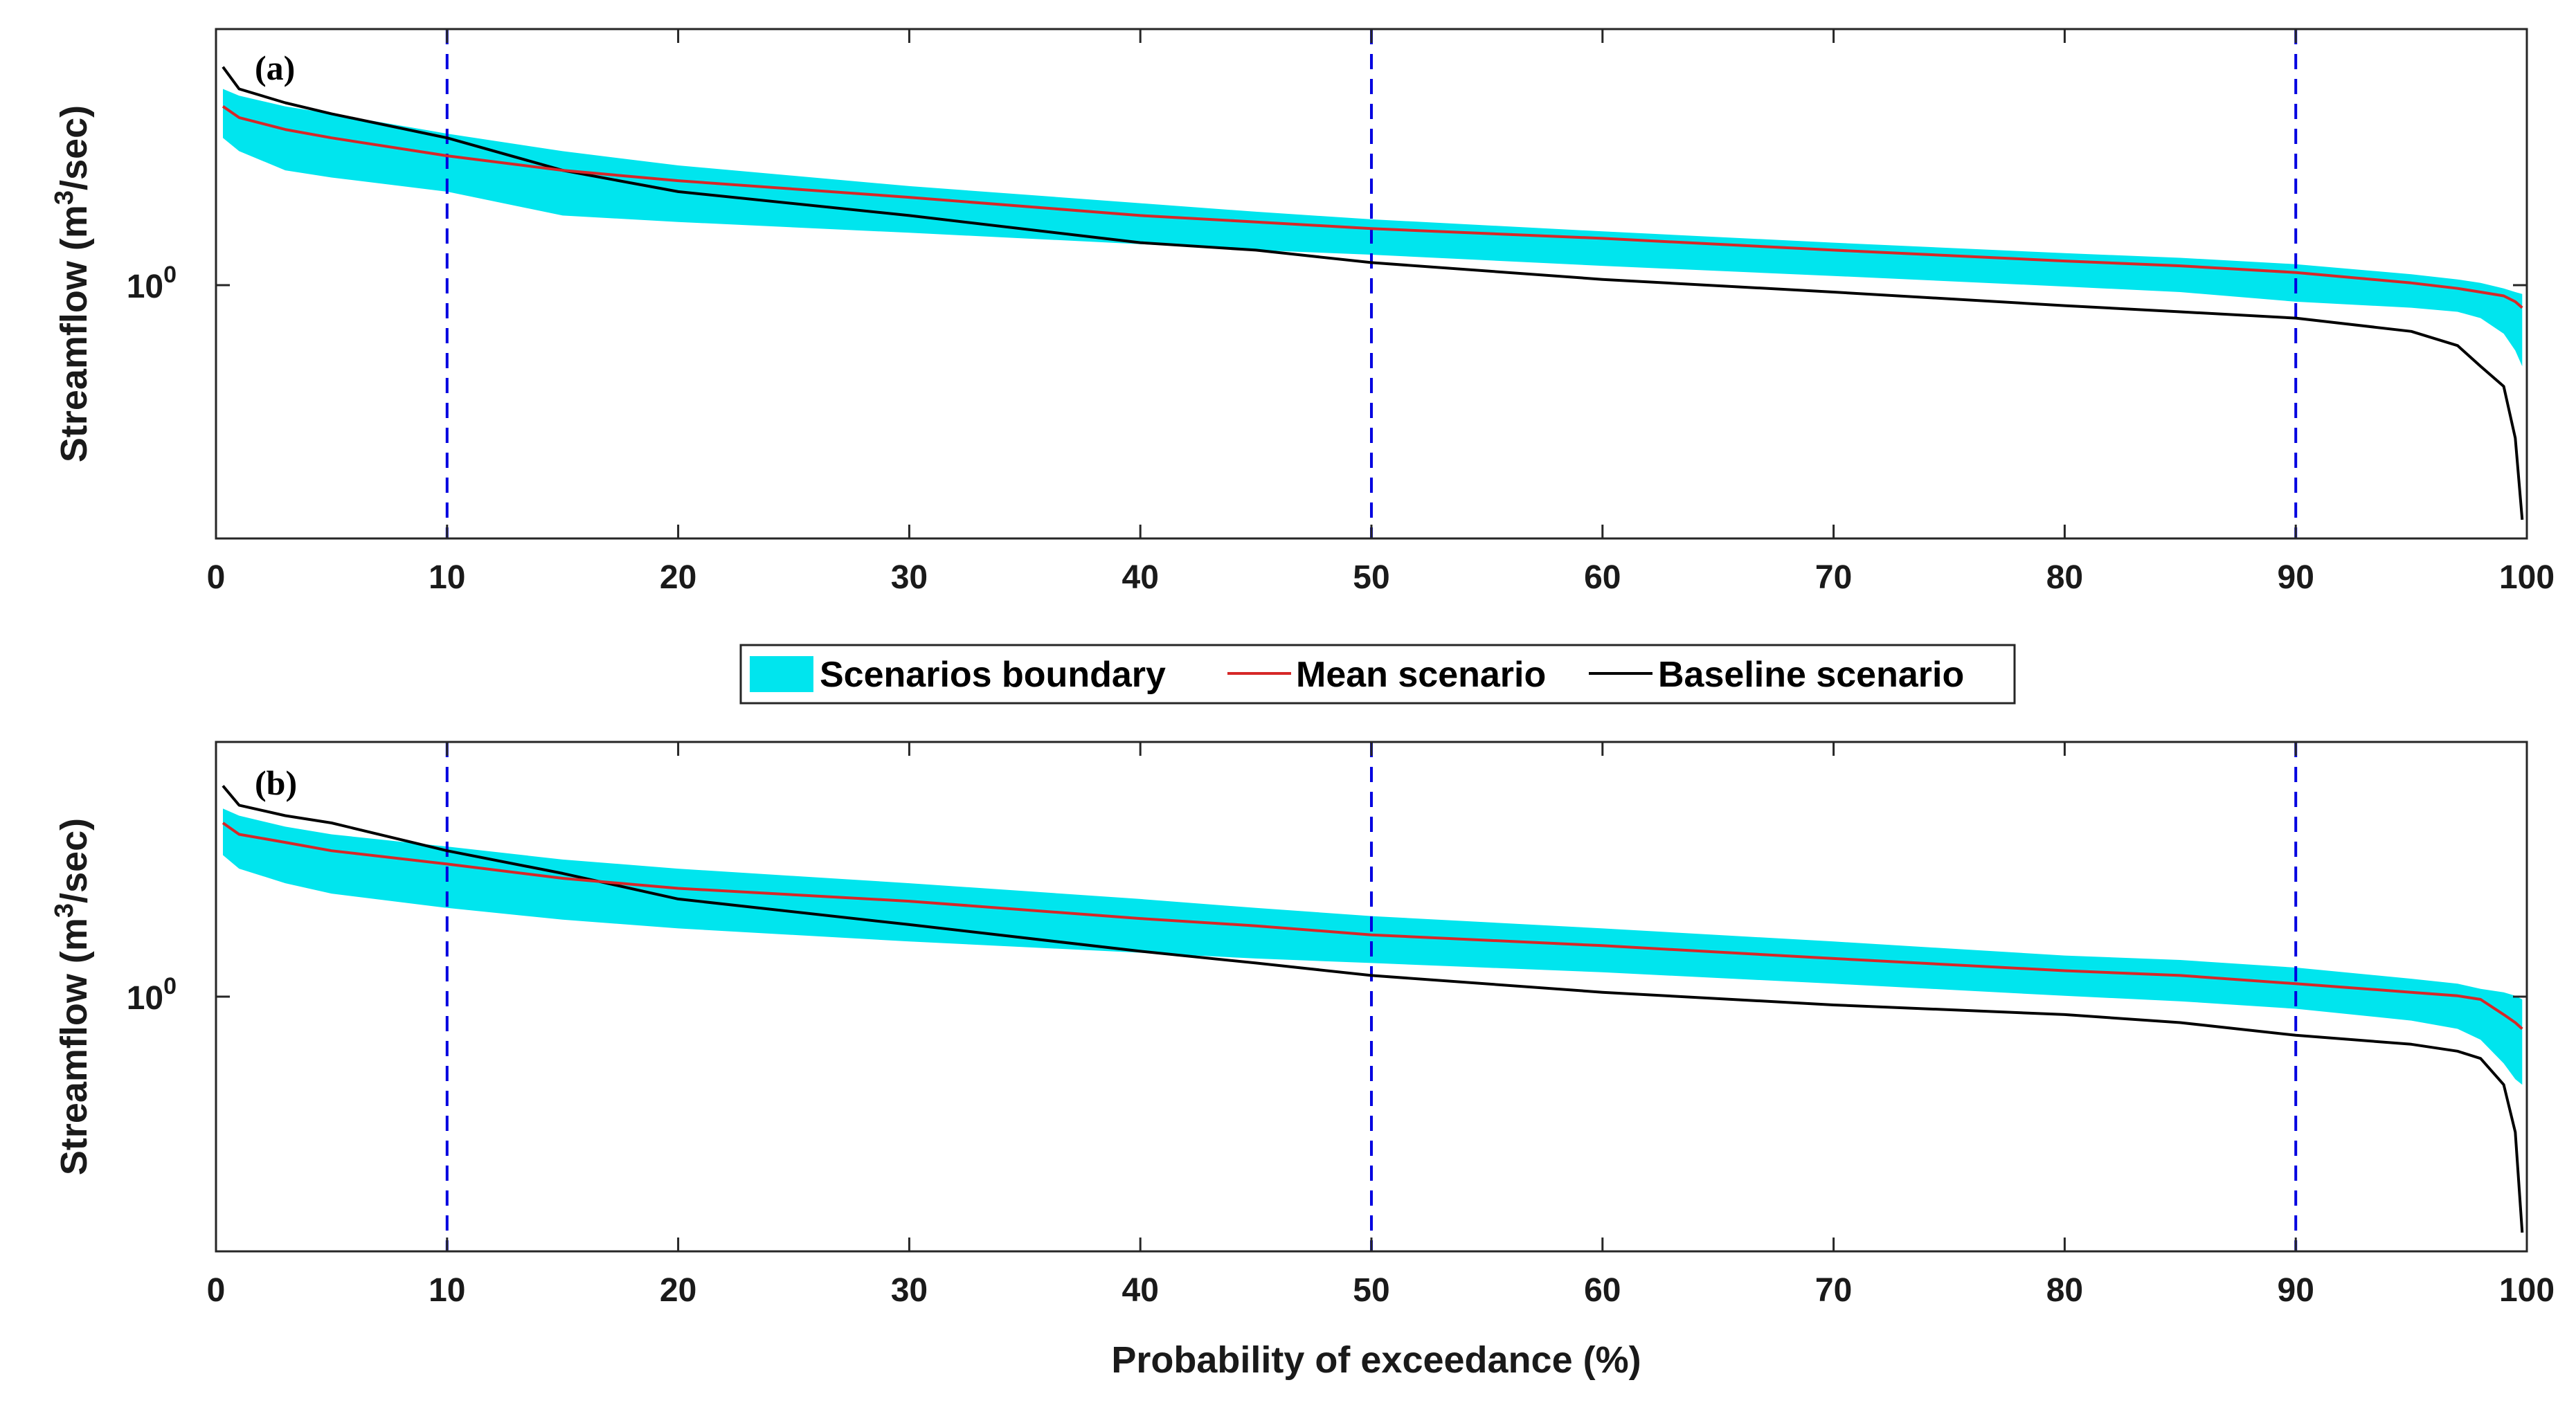  What do you see at coordinates (2064, 1290) in the screenshot?
I see `panel-b-x-tick-label: 80` at bounding box center [2064, 1290].